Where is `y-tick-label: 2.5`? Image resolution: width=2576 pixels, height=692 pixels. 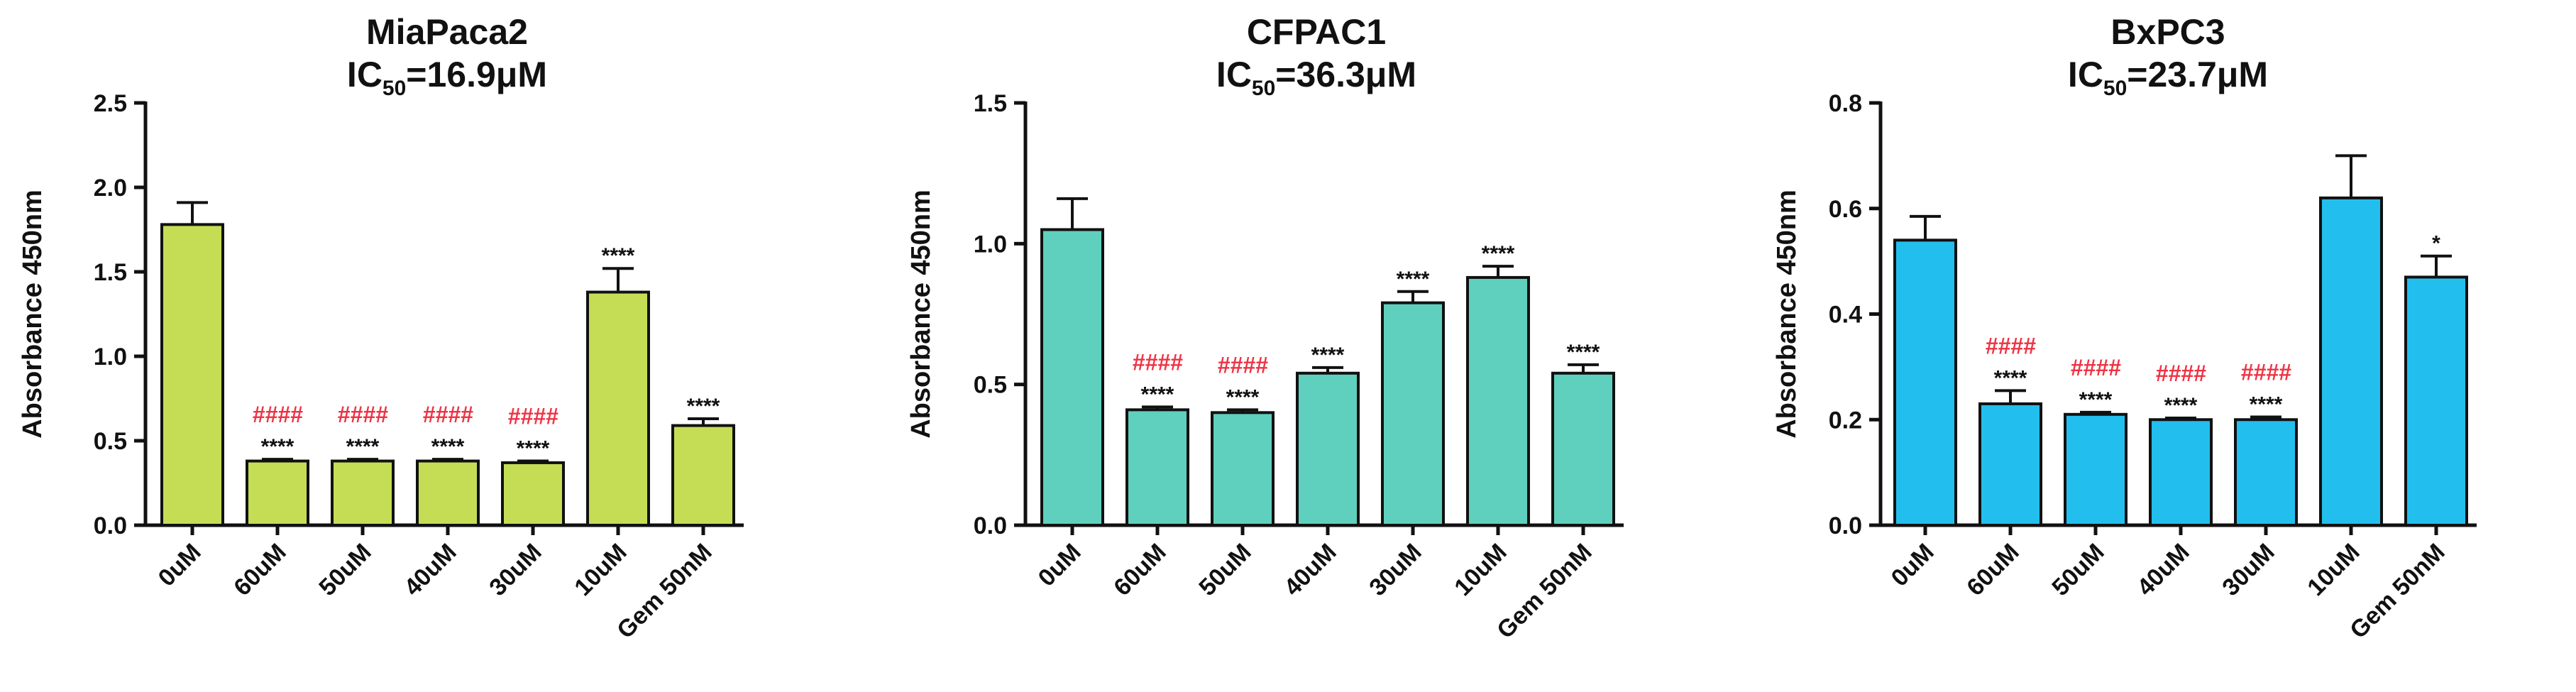 y-tick-label: 2.5 is located at coordinates (110, 103).